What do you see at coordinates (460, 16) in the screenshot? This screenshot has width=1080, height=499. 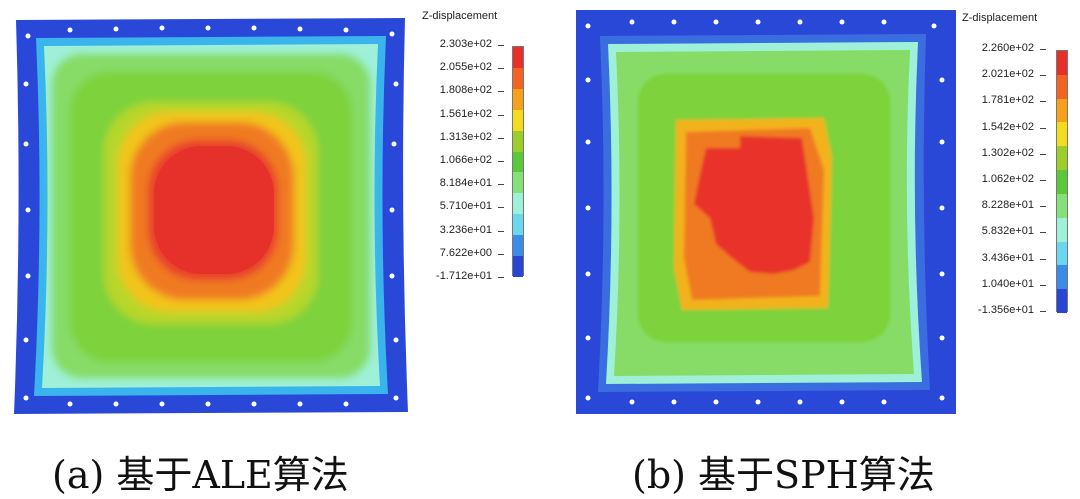 I see `legend-title-a: Z-displacement` at bounding box center [460, 16].